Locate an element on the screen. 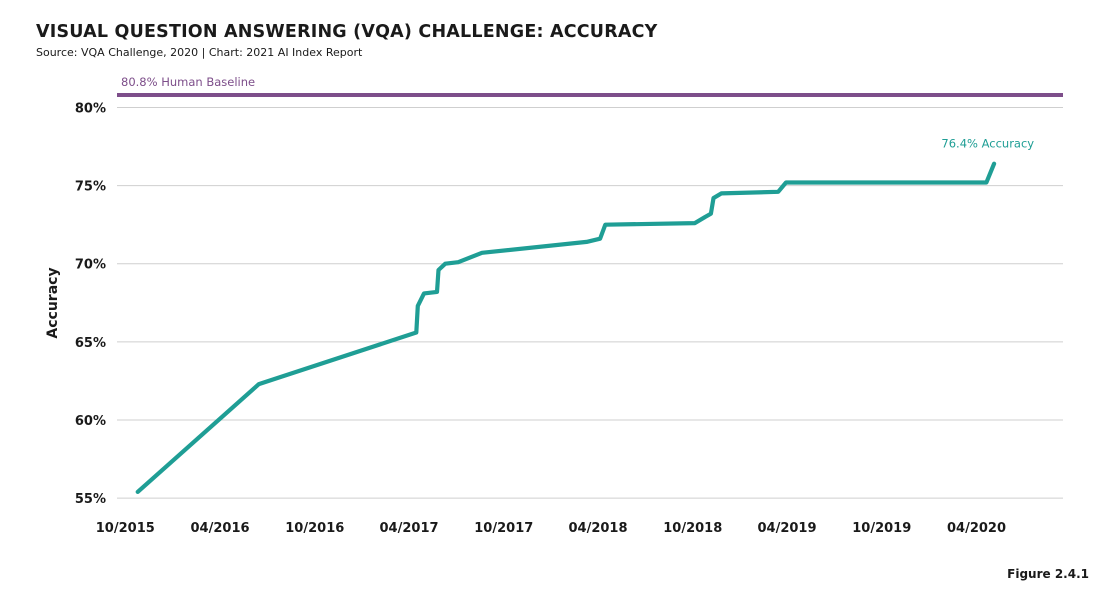 The height and width of the screenshot is (616, 1116). y-tick-label: 65% is located at coordinates (90, 343).